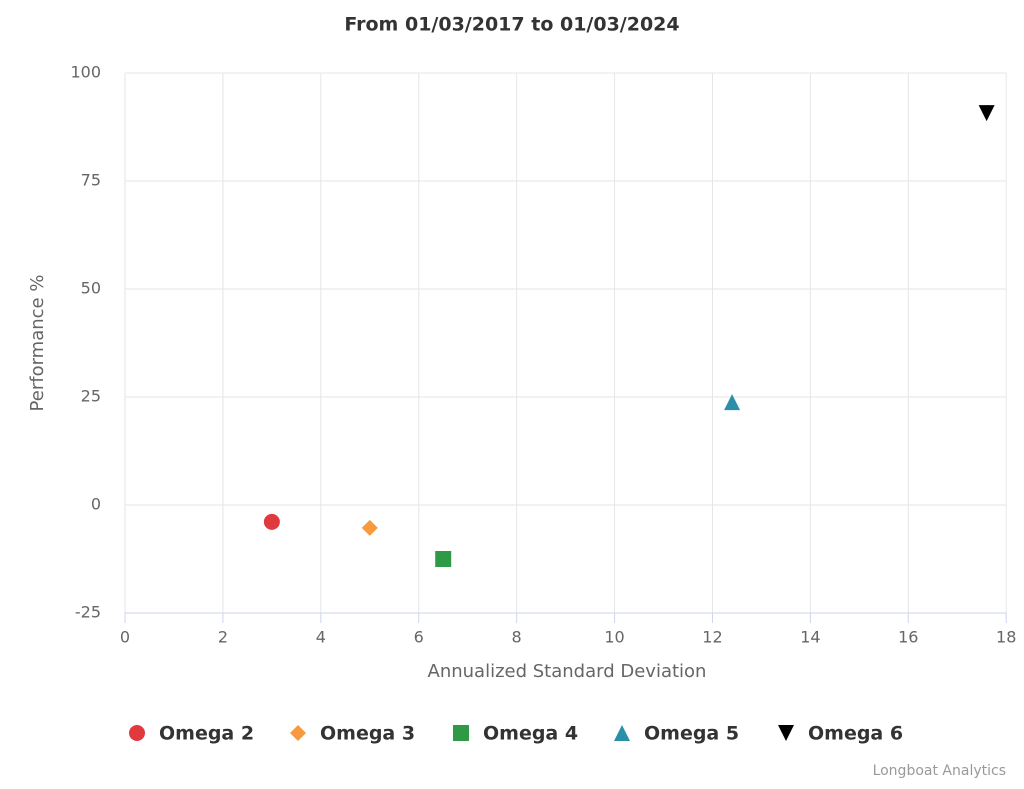 This screenshot has height=789, width=1024. What do you see at coordinates (91, 288) in the screenshot?
I see `y-tick-label: 50` at bounding box center [91, 288].